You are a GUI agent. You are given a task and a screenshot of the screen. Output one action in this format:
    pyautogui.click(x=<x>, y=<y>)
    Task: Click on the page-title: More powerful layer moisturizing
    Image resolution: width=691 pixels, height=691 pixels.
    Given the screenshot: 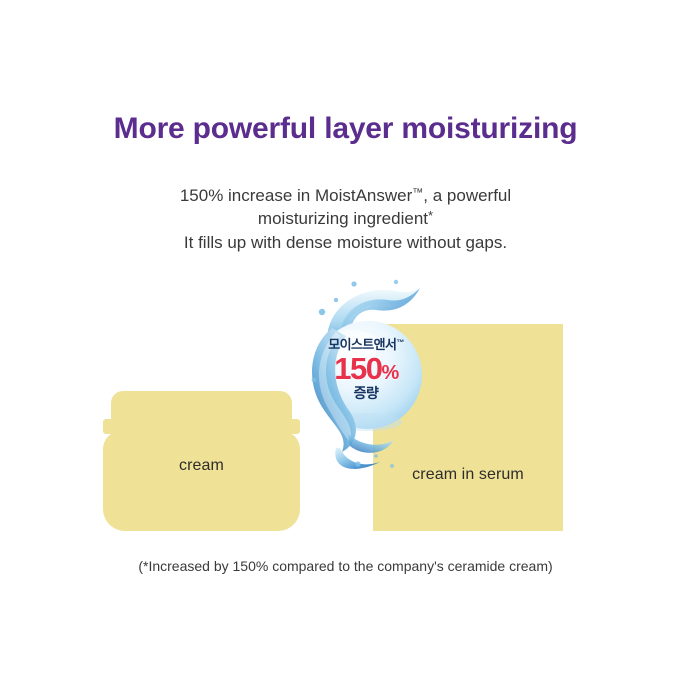 What is the action you would take?
    pyautogui.click(x=345, y=128)
    